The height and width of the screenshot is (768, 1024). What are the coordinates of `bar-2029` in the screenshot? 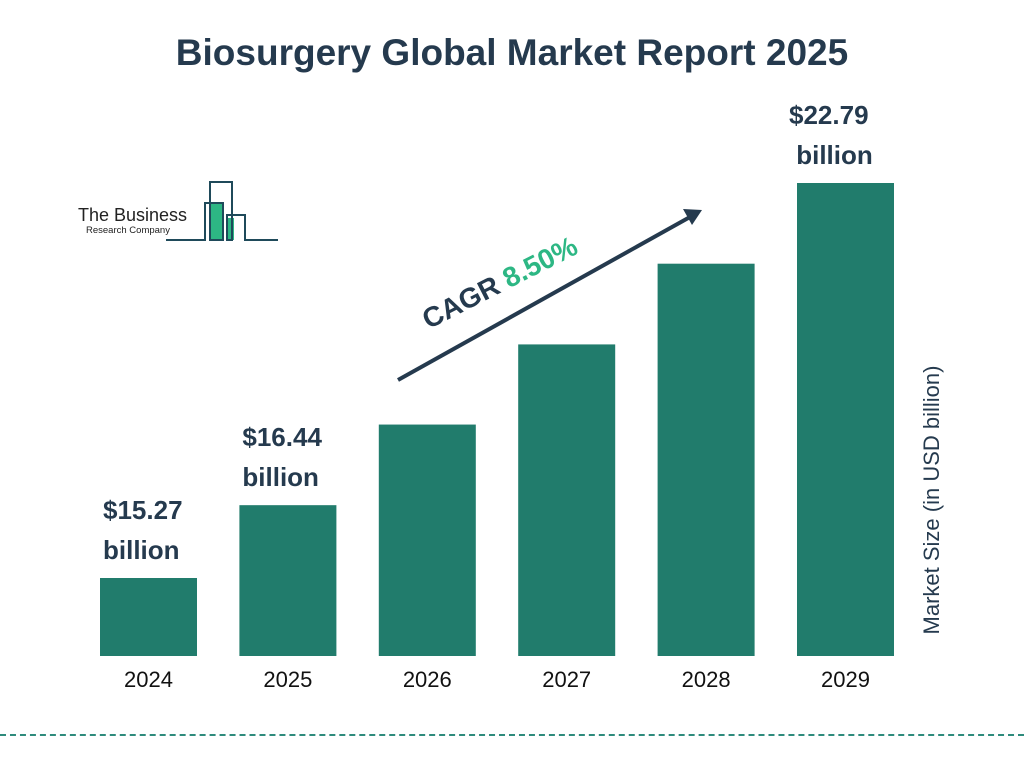 It's located at (845, 419).